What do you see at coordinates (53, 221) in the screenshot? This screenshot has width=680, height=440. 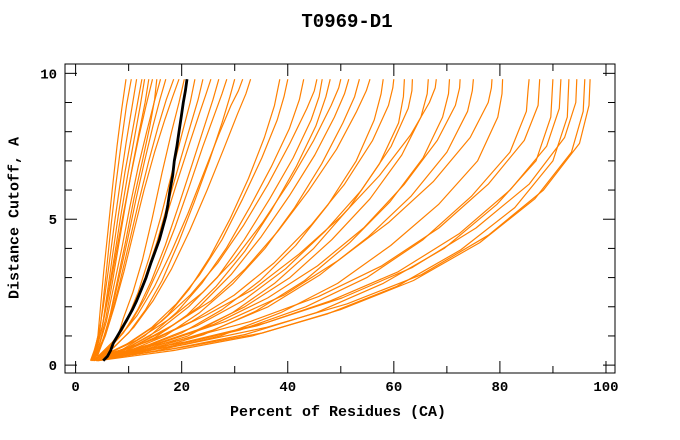 I see `y-tick-label: 5` at bounding box center [53, 221].